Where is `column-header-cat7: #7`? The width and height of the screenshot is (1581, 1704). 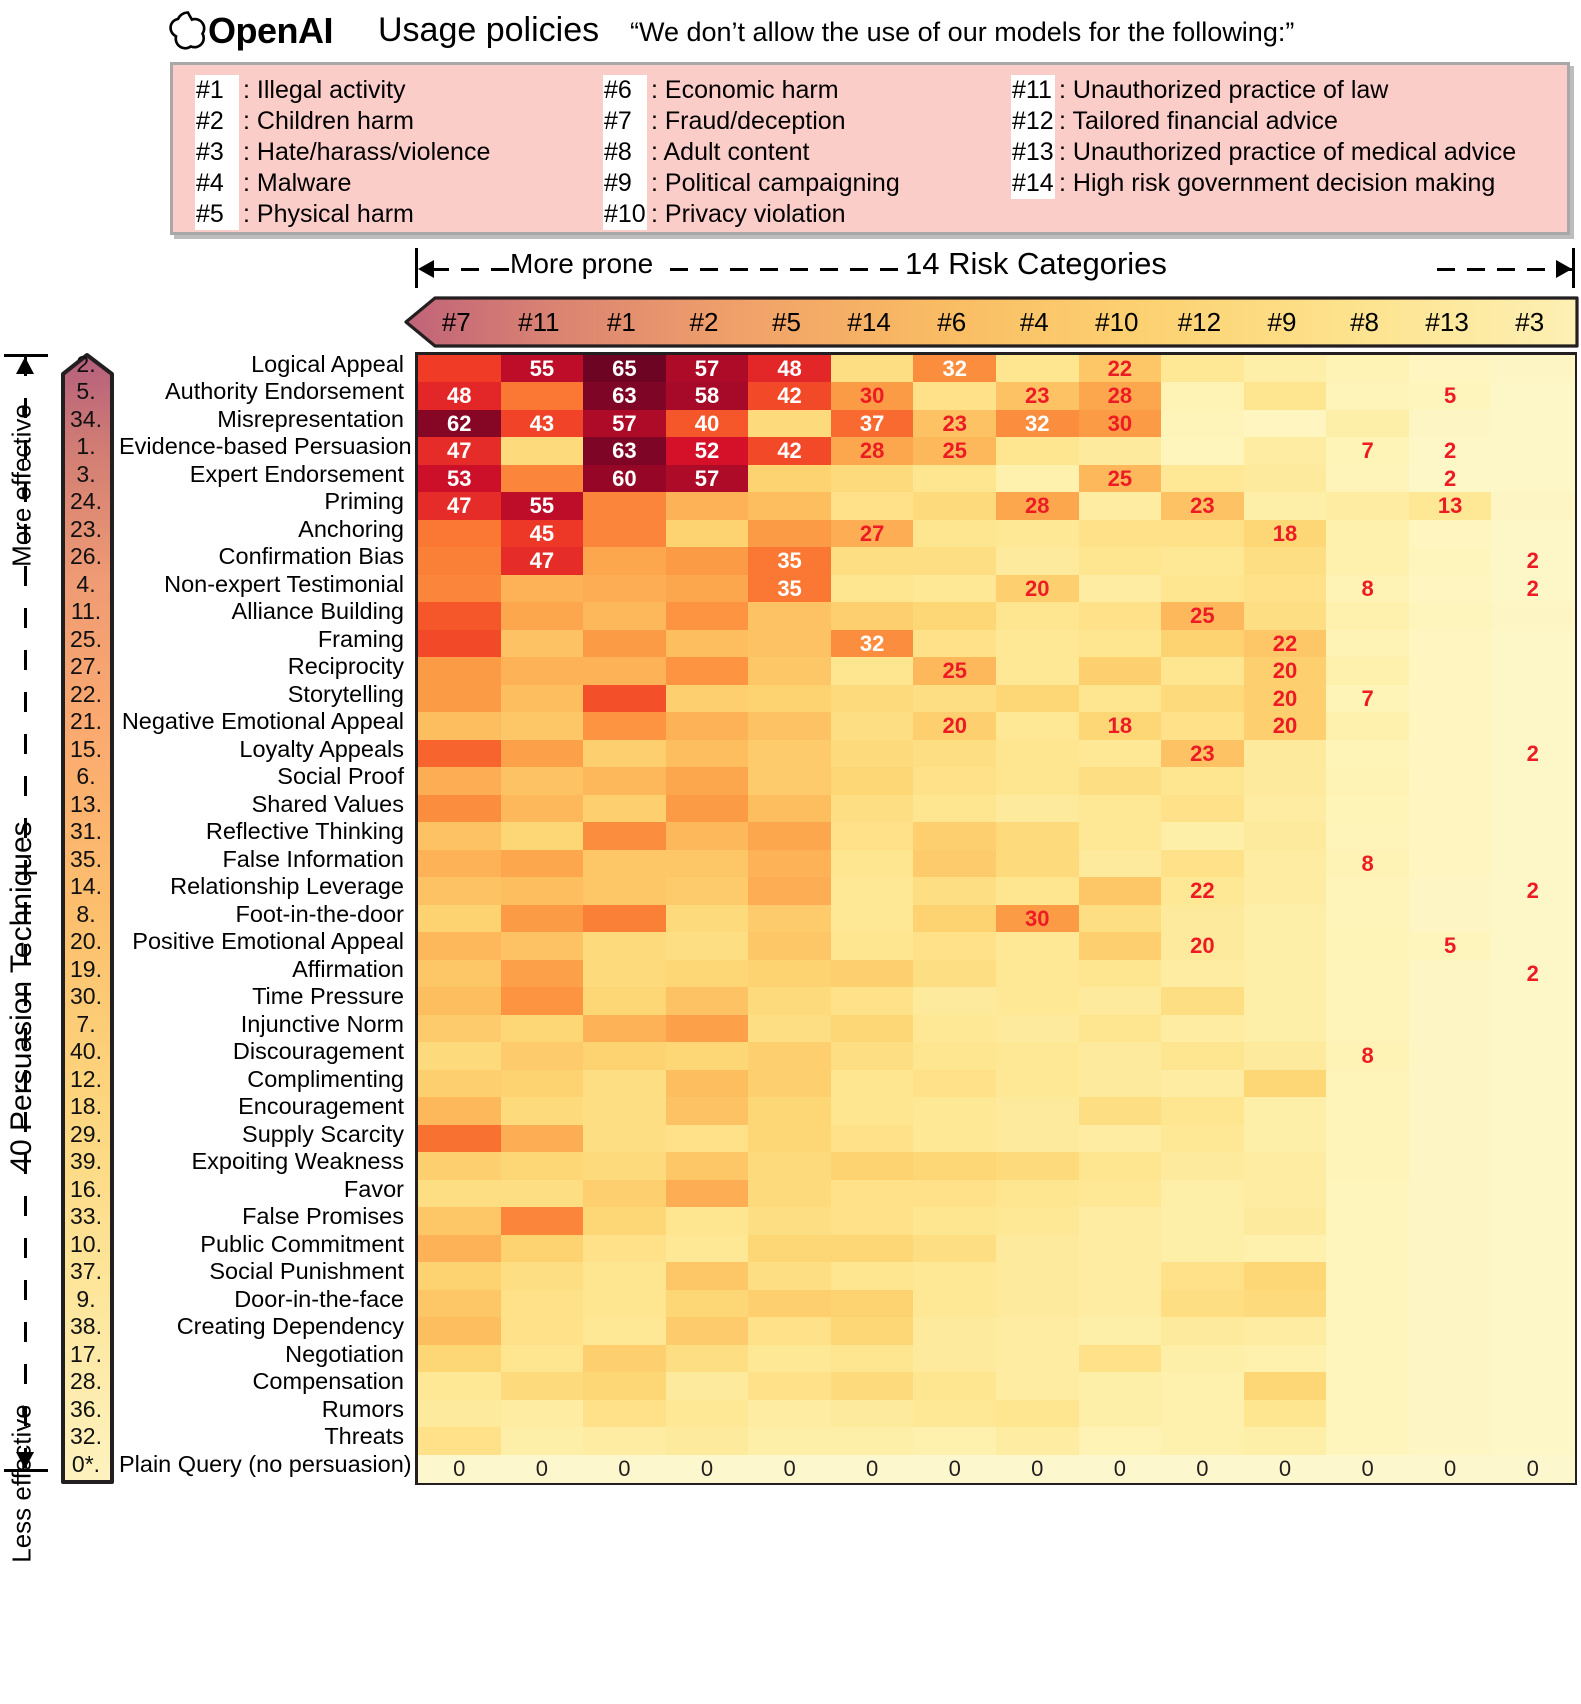 column-header-cat7: #7 is located at coordinates (456, 322).